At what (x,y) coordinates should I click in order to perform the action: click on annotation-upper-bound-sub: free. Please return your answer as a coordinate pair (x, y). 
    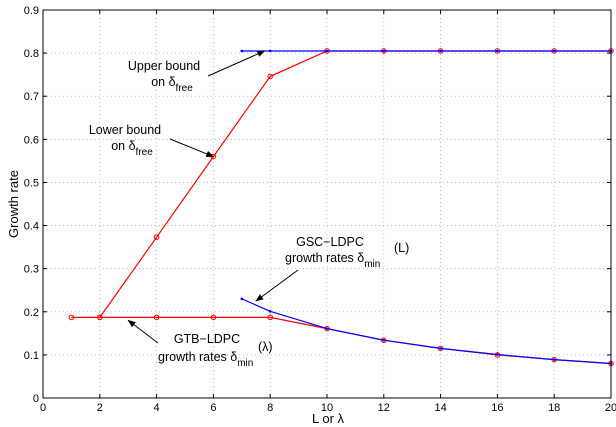
    Looking at the image, I should click on (185, 88).